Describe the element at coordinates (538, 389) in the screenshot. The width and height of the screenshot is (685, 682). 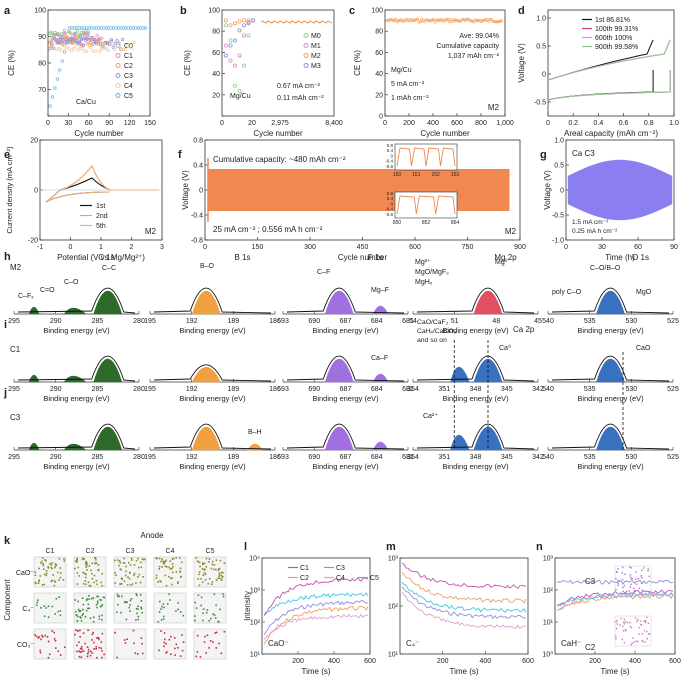
I see `x-tick-label: 342` at that location.